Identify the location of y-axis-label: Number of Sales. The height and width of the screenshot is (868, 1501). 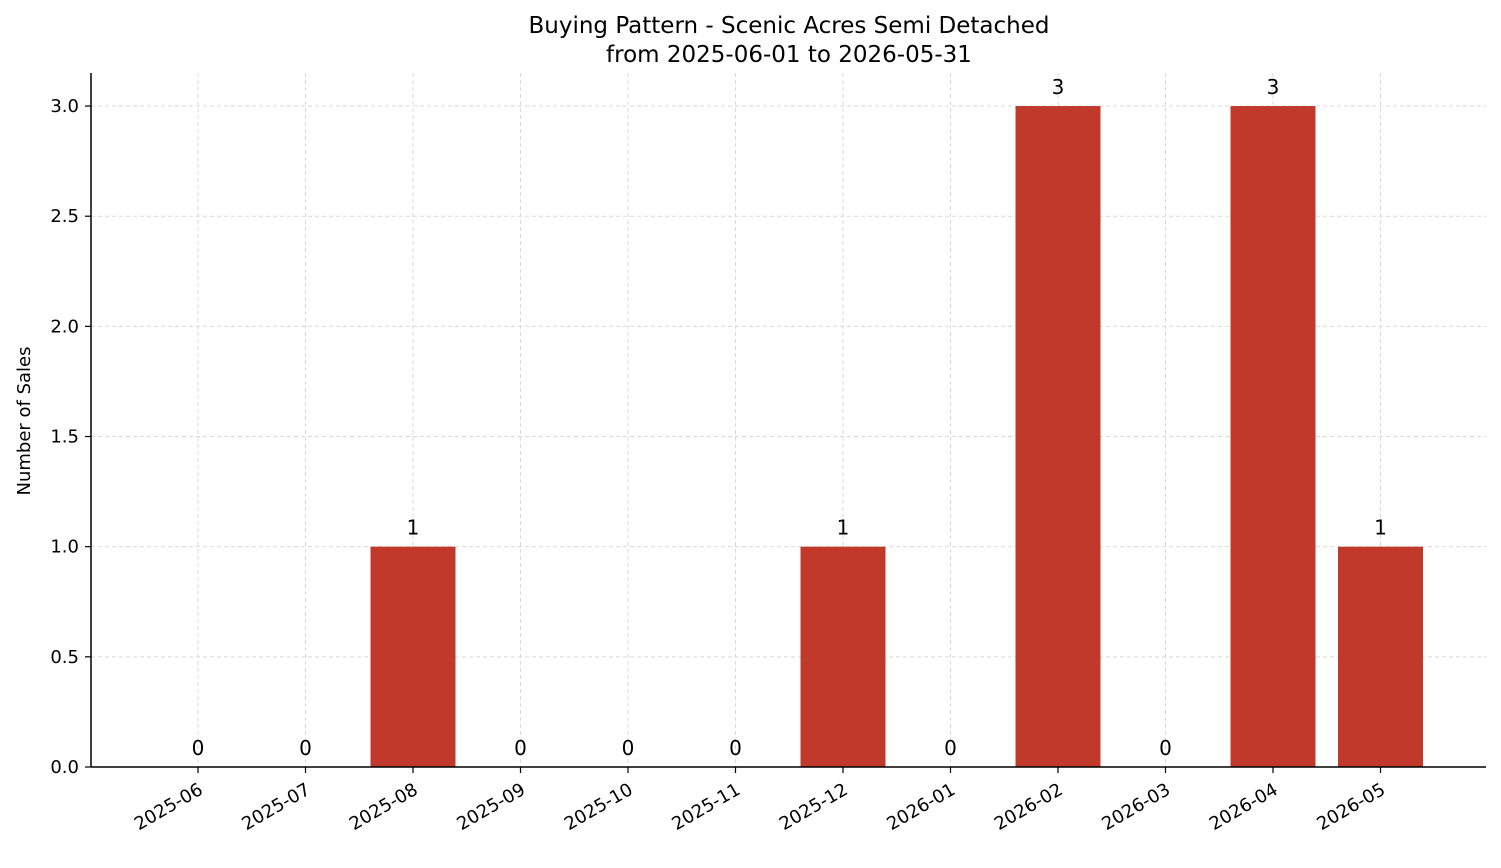
(24, 420).